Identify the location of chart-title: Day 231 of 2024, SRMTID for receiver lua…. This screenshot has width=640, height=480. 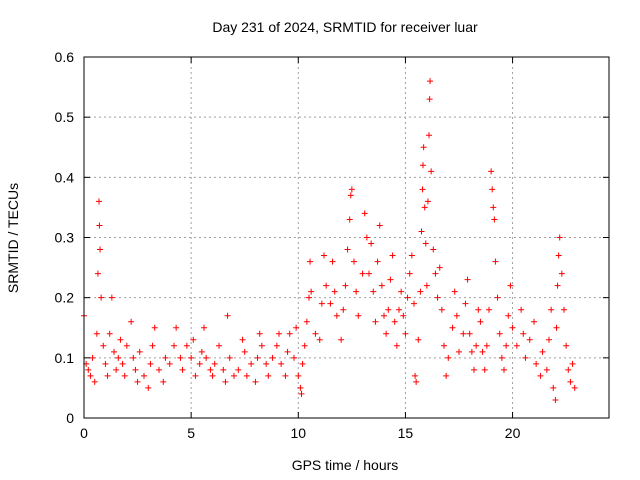
(345, 27).